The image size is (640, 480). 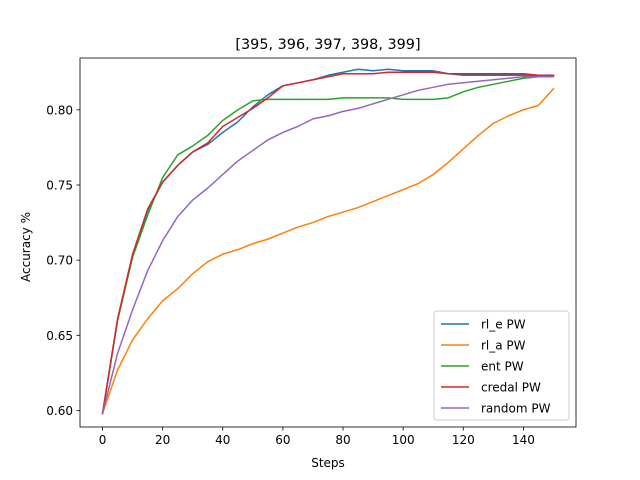 What do you see at coordinates (342, 440) in the screenshot?
I see `x-tick-label: 80` at bounding box center [342, 440].